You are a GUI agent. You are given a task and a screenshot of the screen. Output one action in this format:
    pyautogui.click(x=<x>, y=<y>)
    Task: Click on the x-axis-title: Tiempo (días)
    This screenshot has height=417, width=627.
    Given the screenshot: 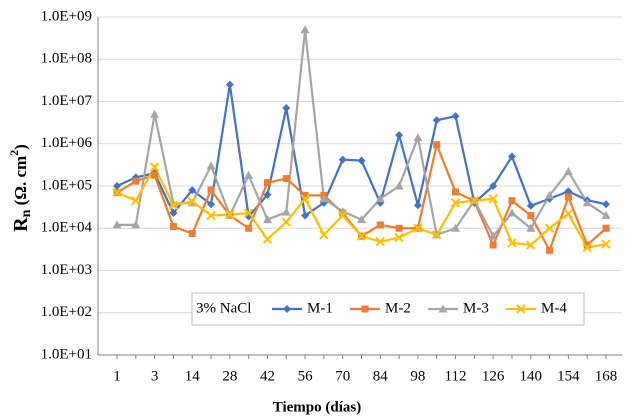 What is the action you would take?
    pyautogui.click(x=317, y=407)
    